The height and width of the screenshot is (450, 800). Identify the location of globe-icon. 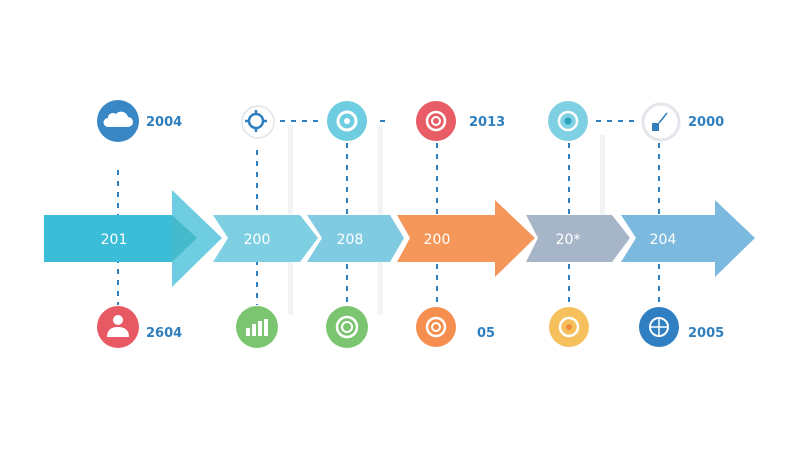
(659, 327).